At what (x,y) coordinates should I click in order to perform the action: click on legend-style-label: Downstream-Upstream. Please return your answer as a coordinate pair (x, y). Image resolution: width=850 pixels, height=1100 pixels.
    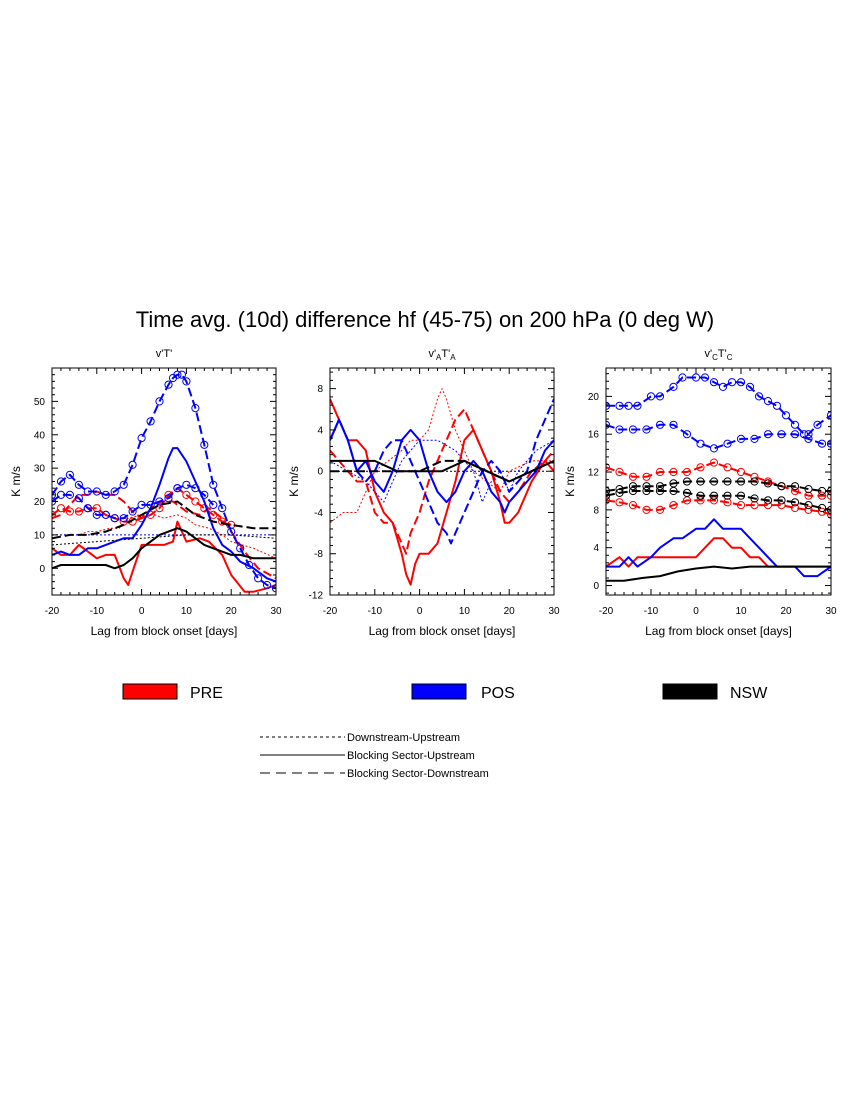
    Looking at the image, I should click on (403, 738).